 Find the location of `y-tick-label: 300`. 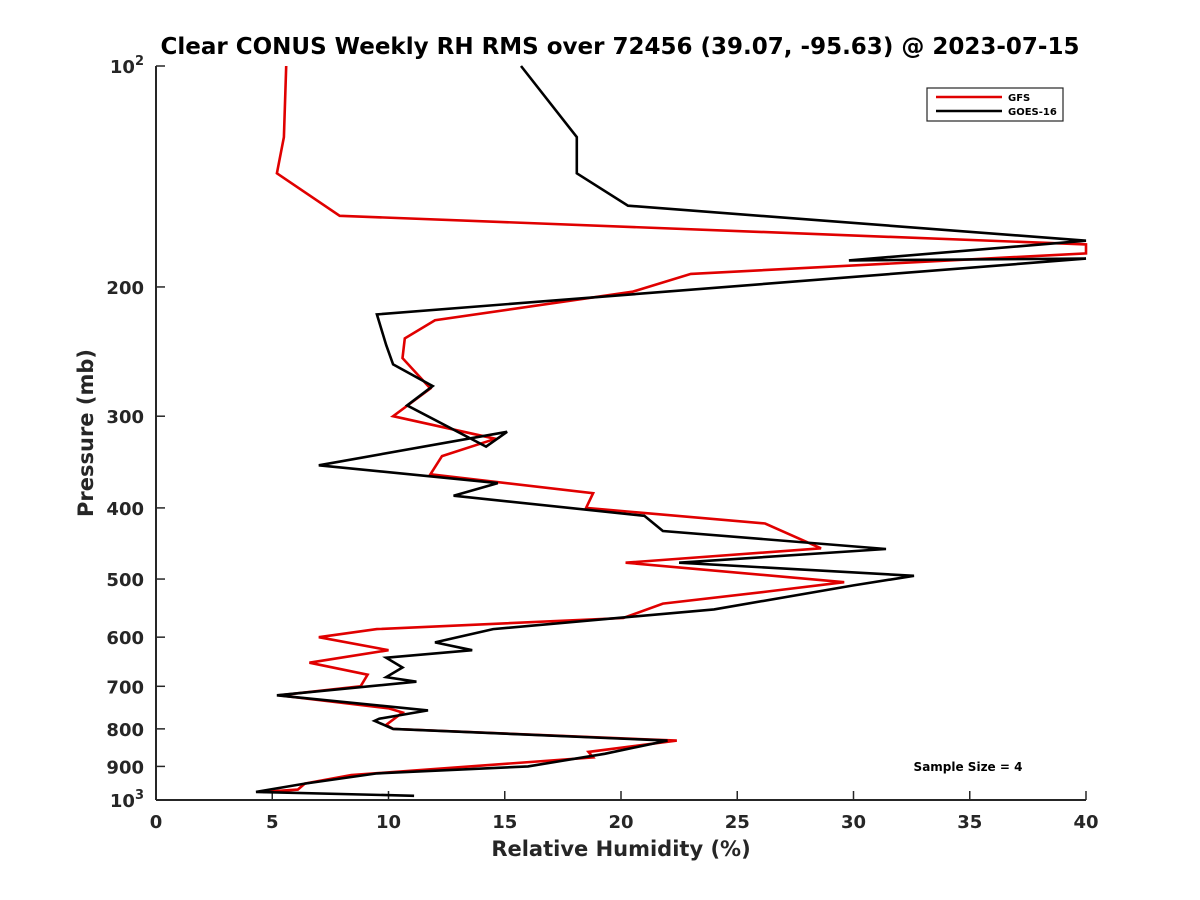

y-tick-label: 300 is located at coordinates (125, 417).